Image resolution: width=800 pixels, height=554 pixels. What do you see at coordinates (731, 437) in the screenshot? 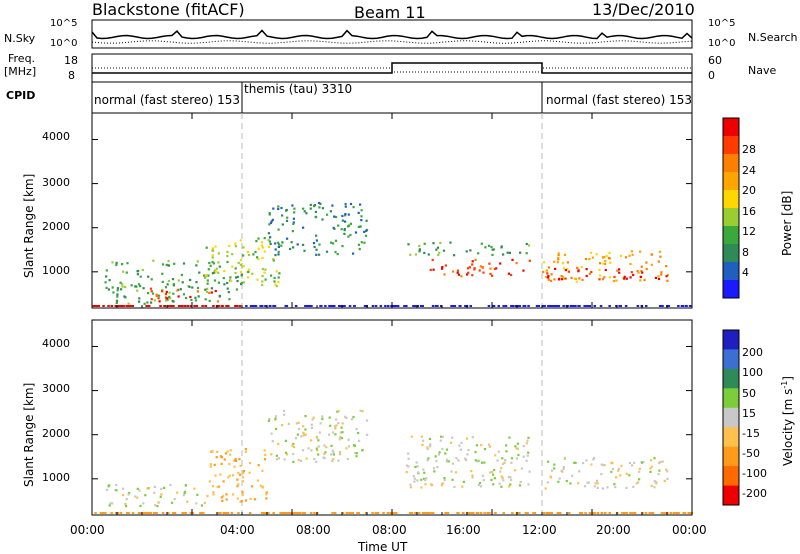
I see `velocity-colorbar-cell` at bounding box center [731, 437].